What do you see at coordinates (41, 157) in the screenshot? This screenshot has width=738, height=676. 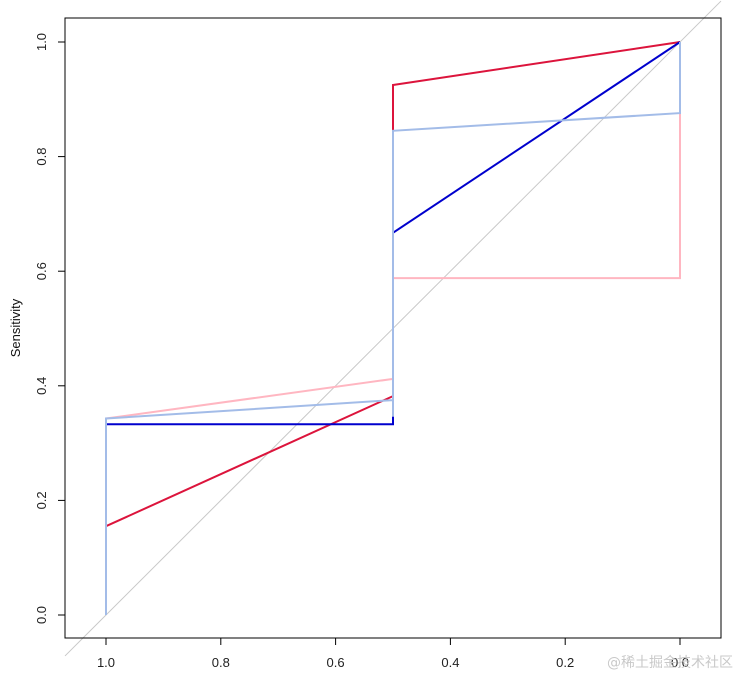 I see `y-tick-label: 0.8` at bounding box center [41, 157].